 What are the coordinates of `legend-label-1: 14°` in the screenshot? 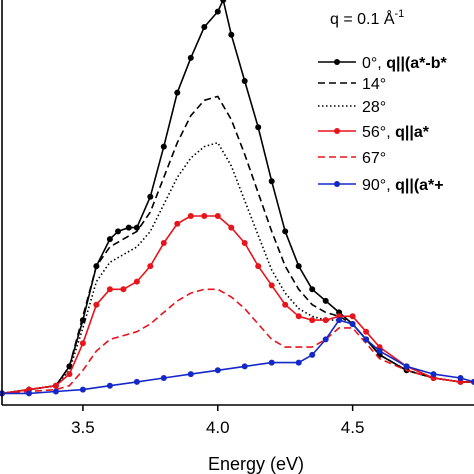 It's located at (374, 84).